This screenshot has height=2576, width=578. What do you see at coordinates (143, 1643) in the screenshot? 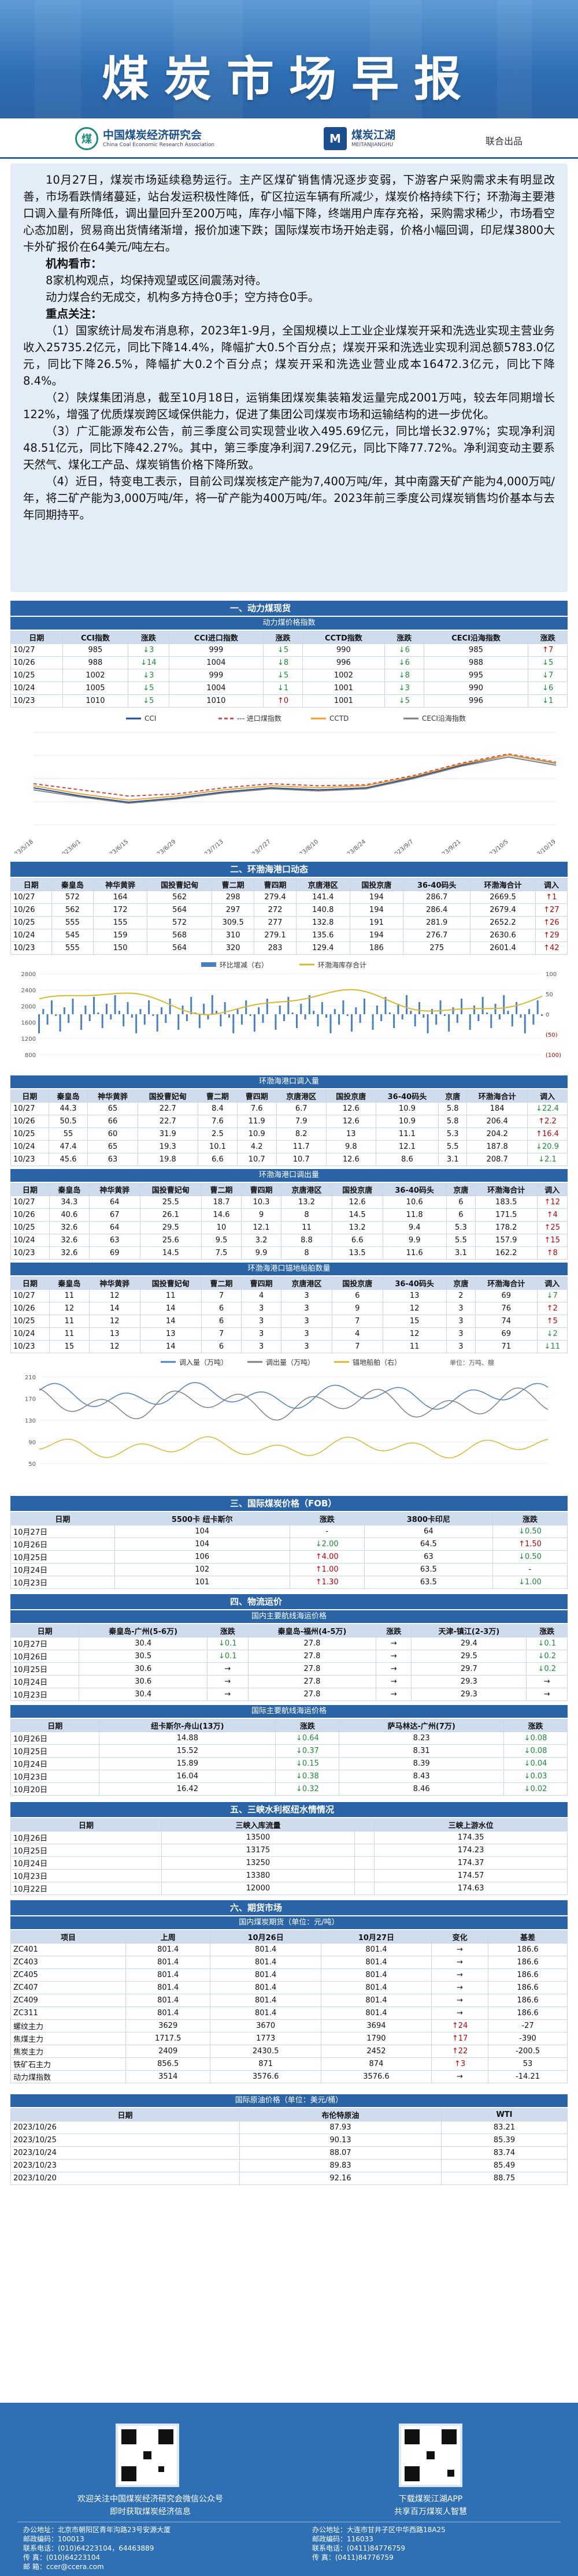
I see `table-cell: 30.4` at bounding box center [143, 1643].